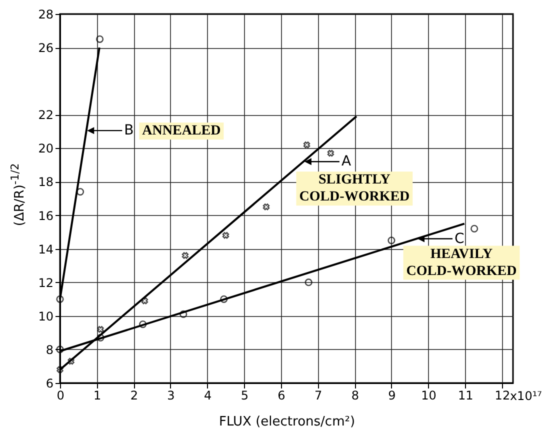  What do you see at coordinates (60, 395) in the screenshot?
I see `x-tick-label: 0` at bounding box center [60, 395].